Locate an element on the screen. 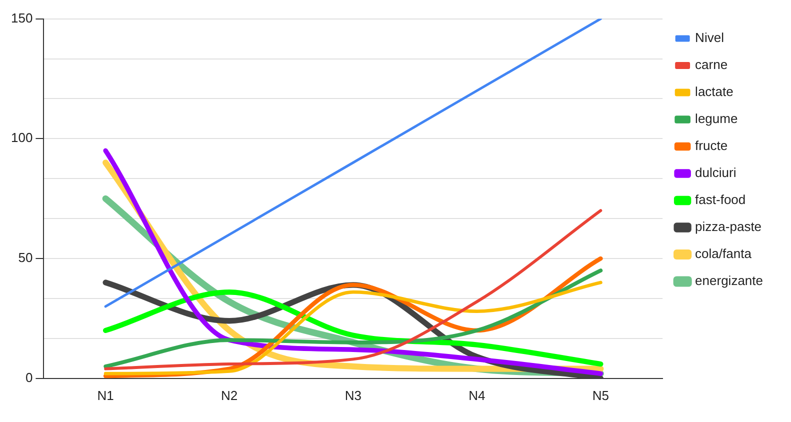 This screenshot has height=422, width=791. x-tick-label: N5 is located at coordinates (600, 395).